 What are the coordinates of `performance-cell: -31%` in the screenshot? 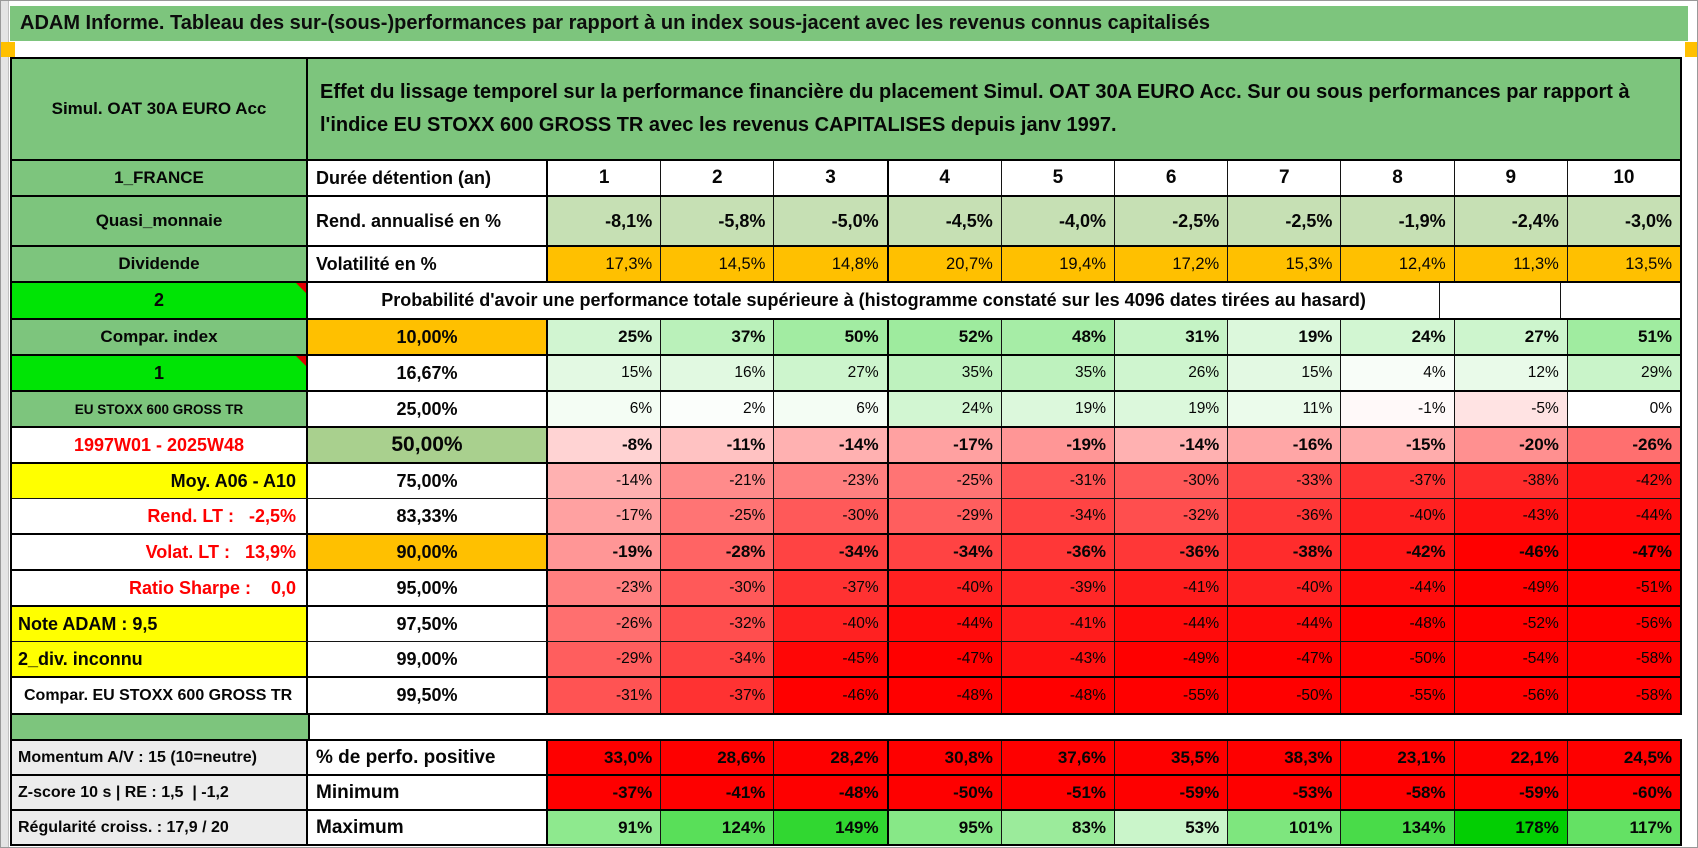 It's located at (1058, 481).